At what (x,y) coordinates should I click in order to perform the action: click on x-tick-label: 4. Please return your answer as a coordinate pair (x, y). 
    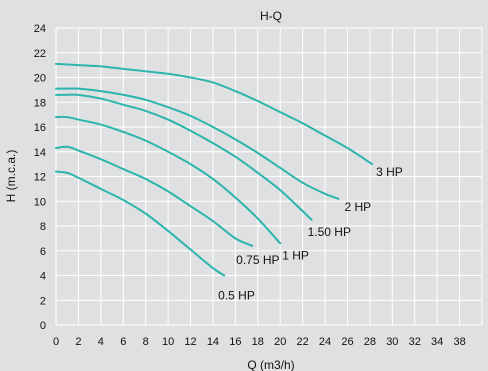
    Looking at the image, I should click on (101, 342).